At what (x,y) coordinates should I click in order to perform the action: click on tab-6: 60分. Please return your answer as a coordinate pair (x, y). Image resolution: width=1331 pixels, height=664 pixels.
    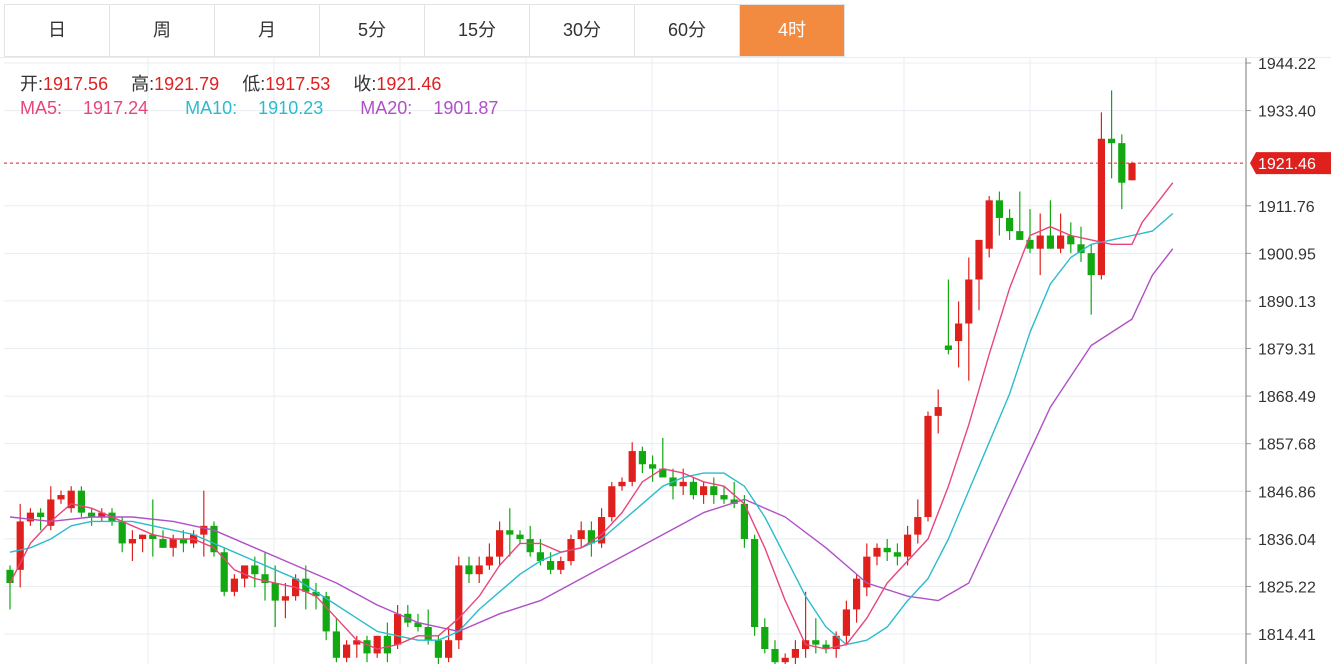
    Looking at the image, I should click on (687, 30).